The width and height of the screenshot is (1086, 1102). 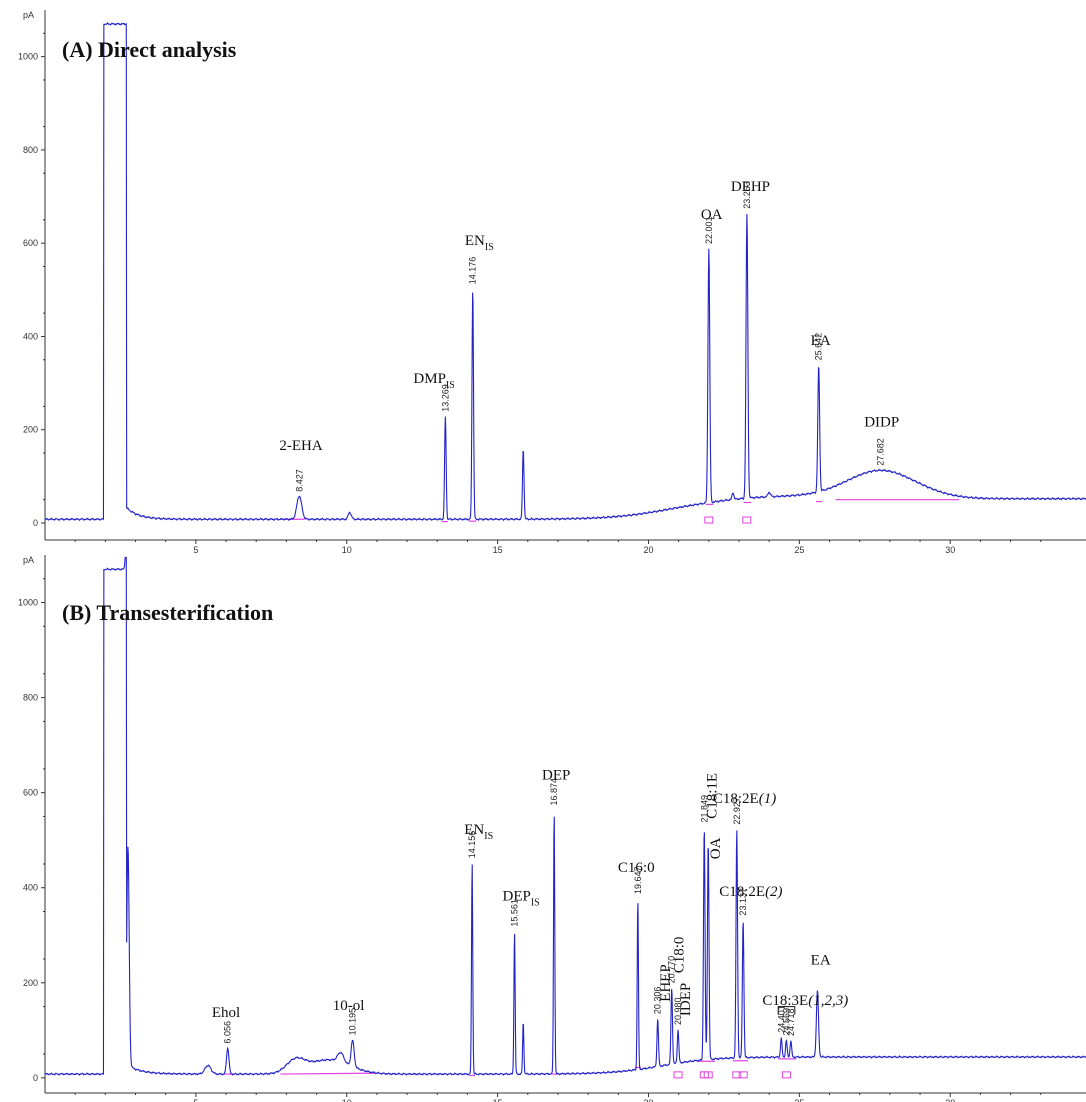 What do you see at coordinates (149, 49) in the screenshot?
I see `panel-title: (A) Direct analysis` at bounding box center [149, 49].